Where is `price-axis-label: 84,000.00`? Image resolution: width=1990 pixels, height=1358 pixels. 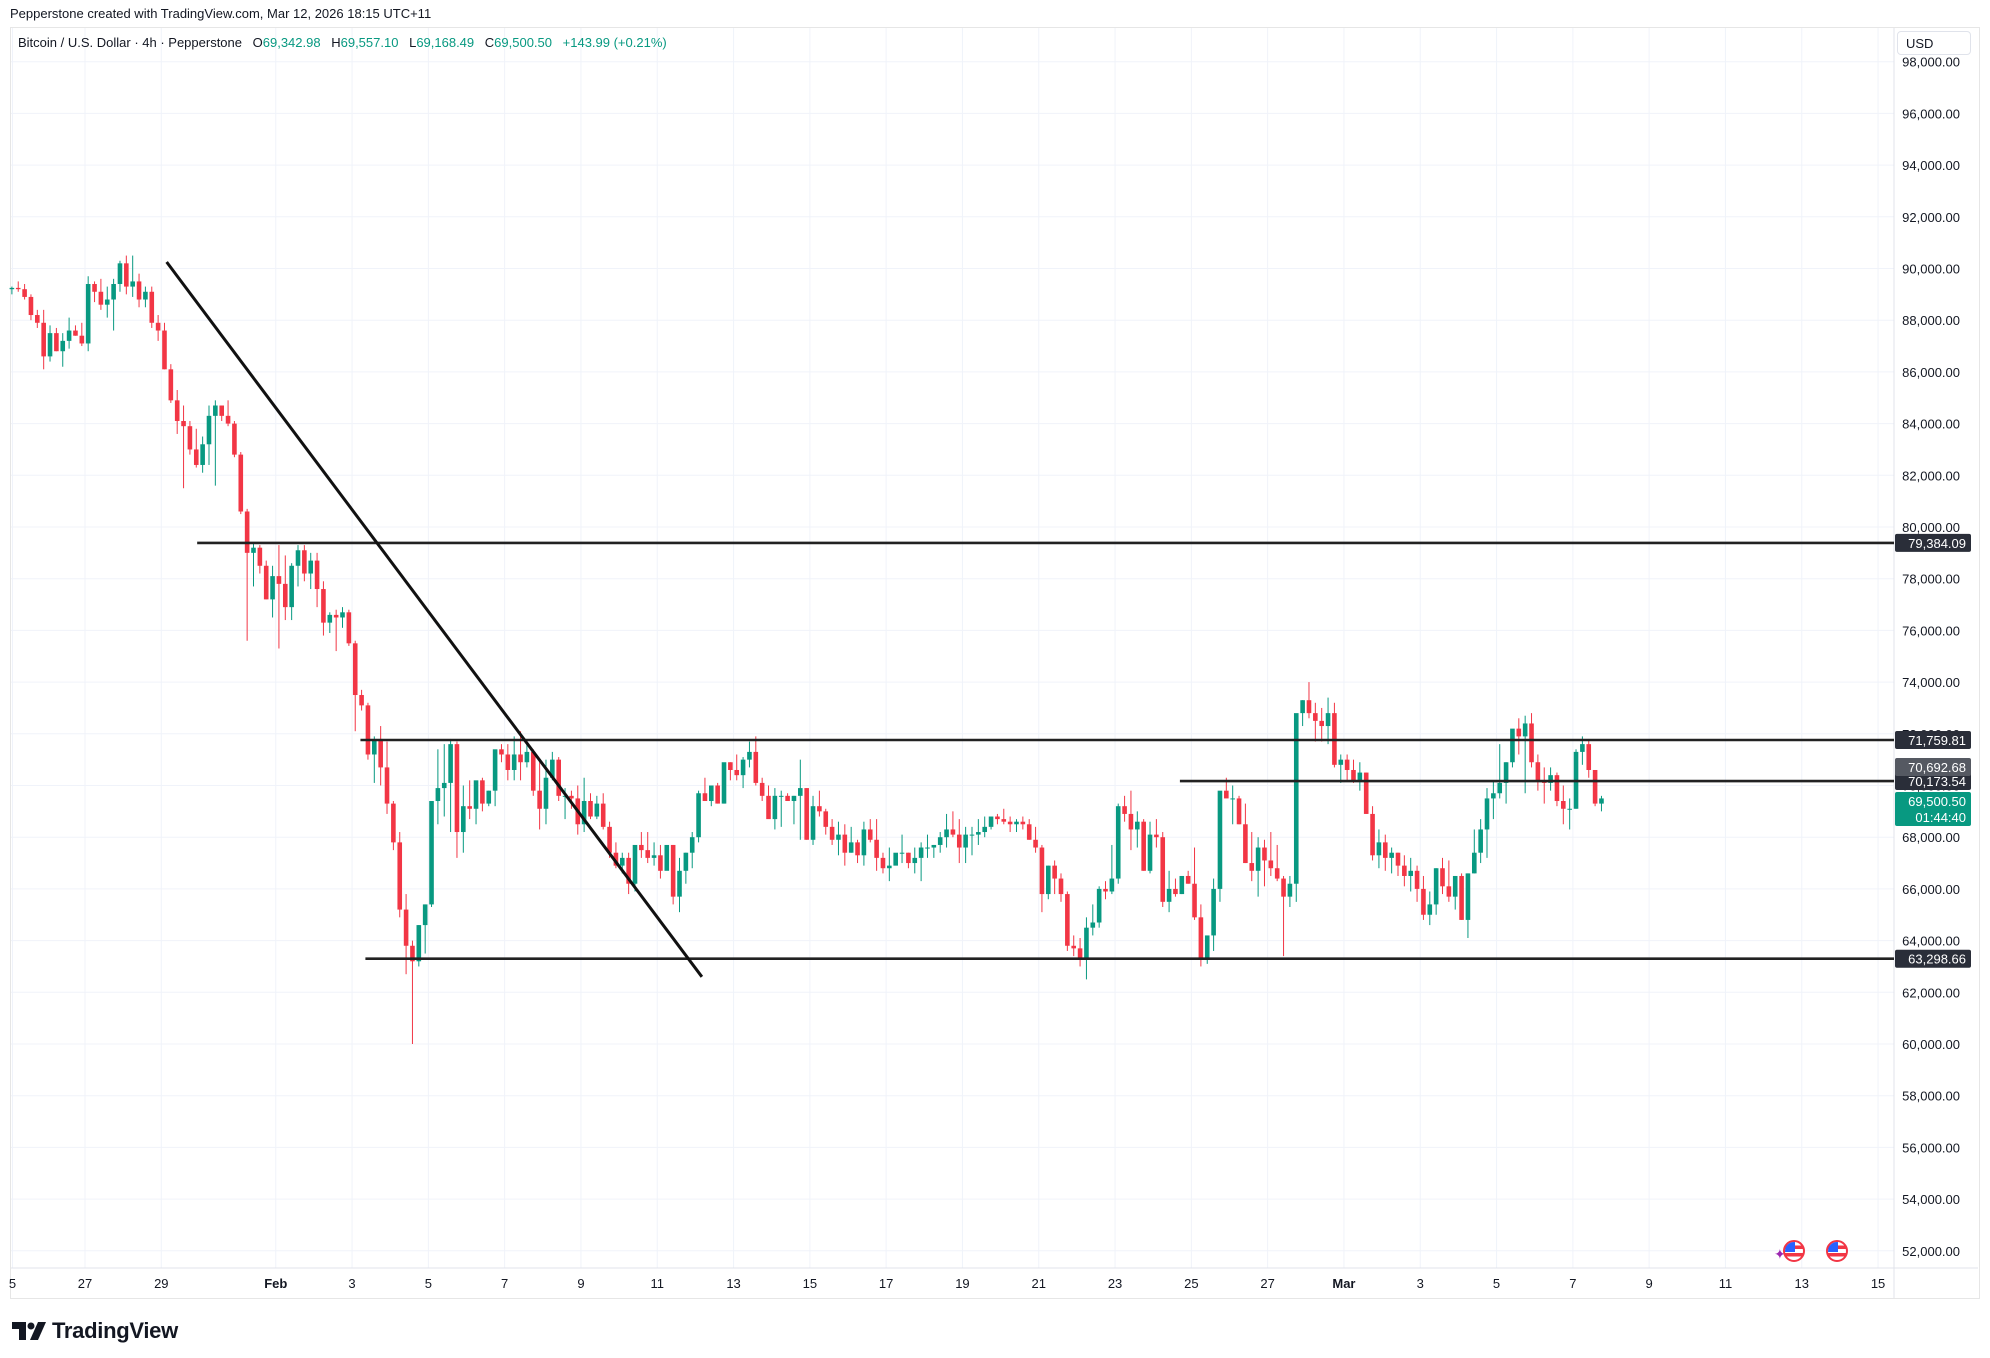 price-axis-label: 84,000.00 is located at coordinates (1931, 424).